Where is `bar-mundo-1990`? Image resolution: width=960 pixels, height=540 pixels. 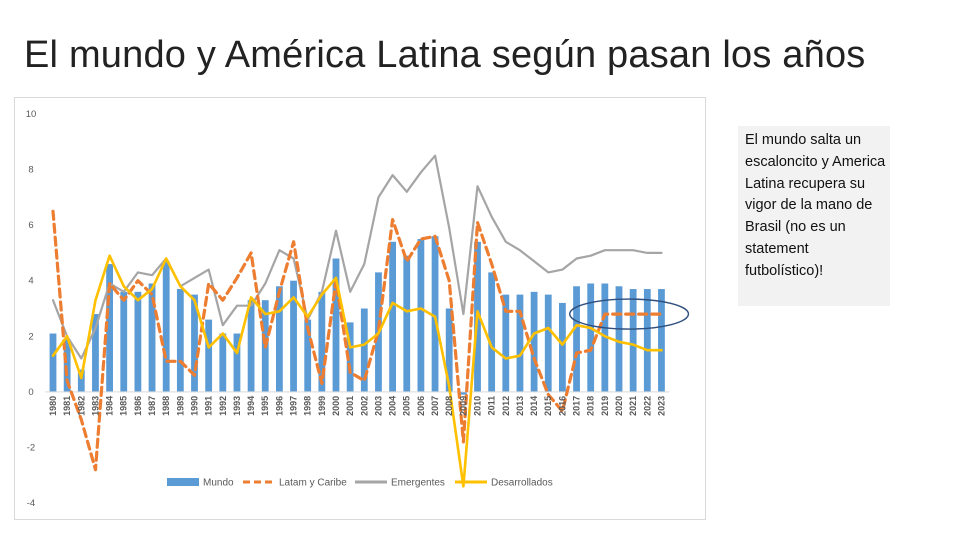
bar-mundo-1990 is located at coordinates (194, 343).